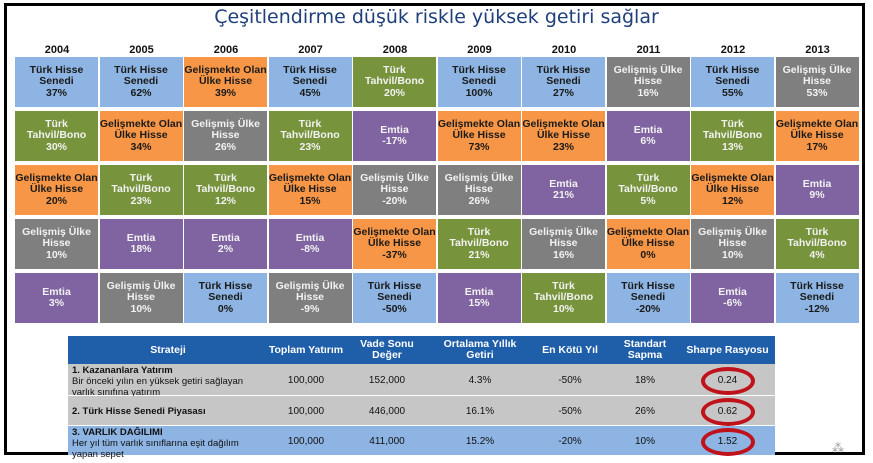 This screenshot has height=463, width=873. I want to click on return-value: -9%, so click(310, 308).